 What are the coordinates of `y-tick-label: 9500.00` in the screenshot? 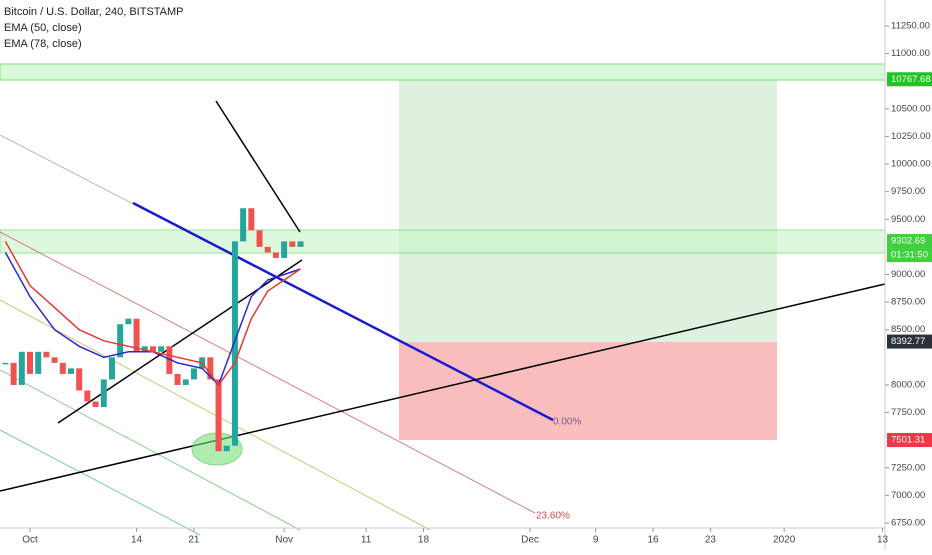 It's located at (908, 219).